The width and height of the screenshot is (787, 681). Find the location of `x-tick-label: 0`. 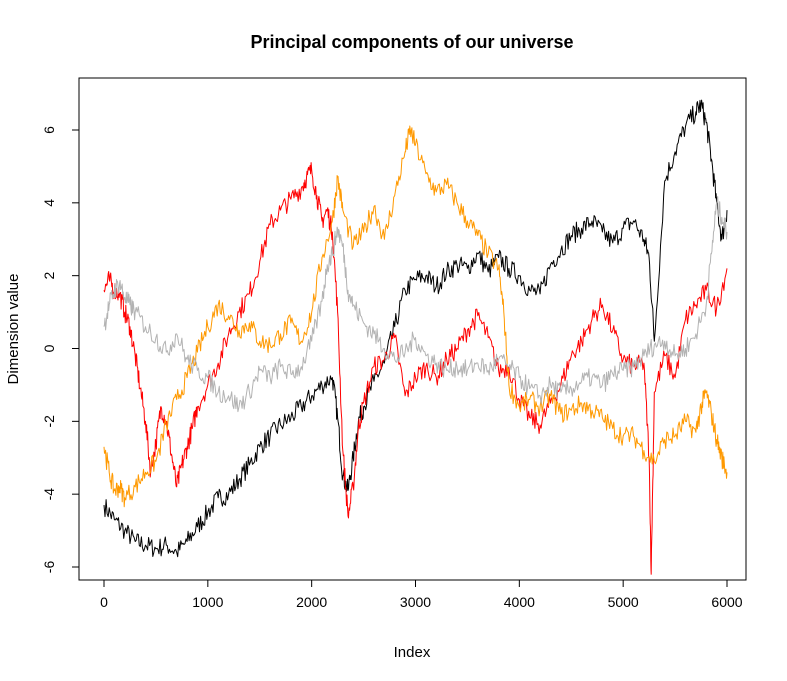

x-tick-label: 0 is located at coordinates (104, 602).